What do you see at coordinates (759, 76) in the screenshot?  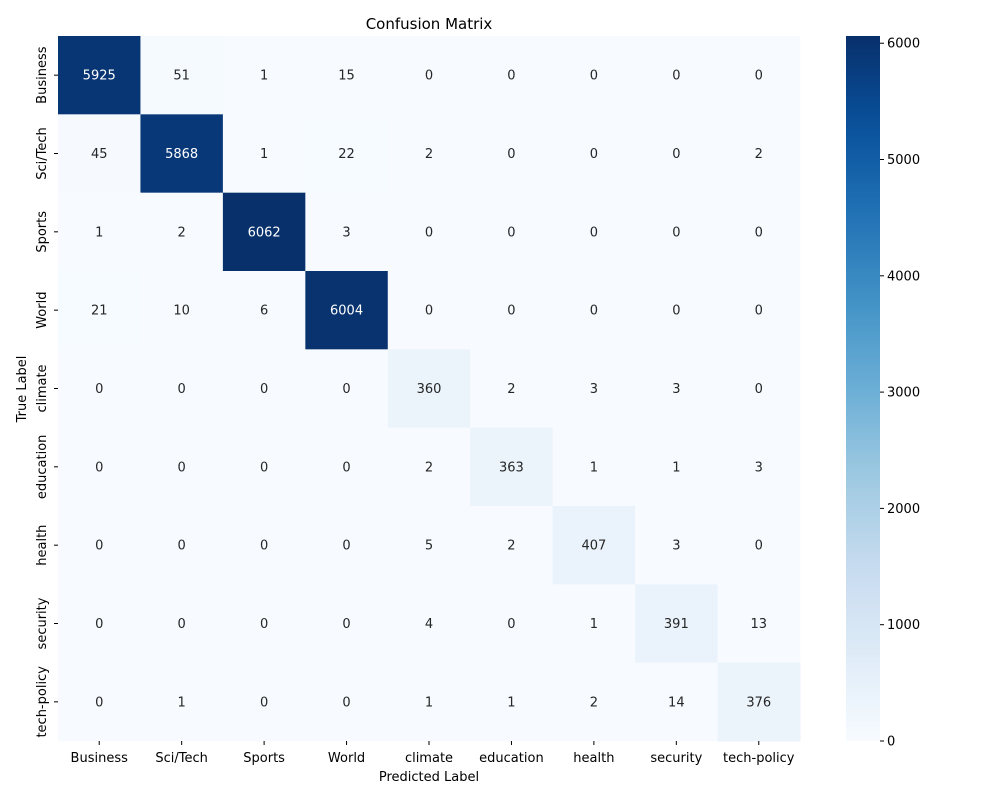 I see `cell-label-0-8: 0` at bounding box center [759, 76].